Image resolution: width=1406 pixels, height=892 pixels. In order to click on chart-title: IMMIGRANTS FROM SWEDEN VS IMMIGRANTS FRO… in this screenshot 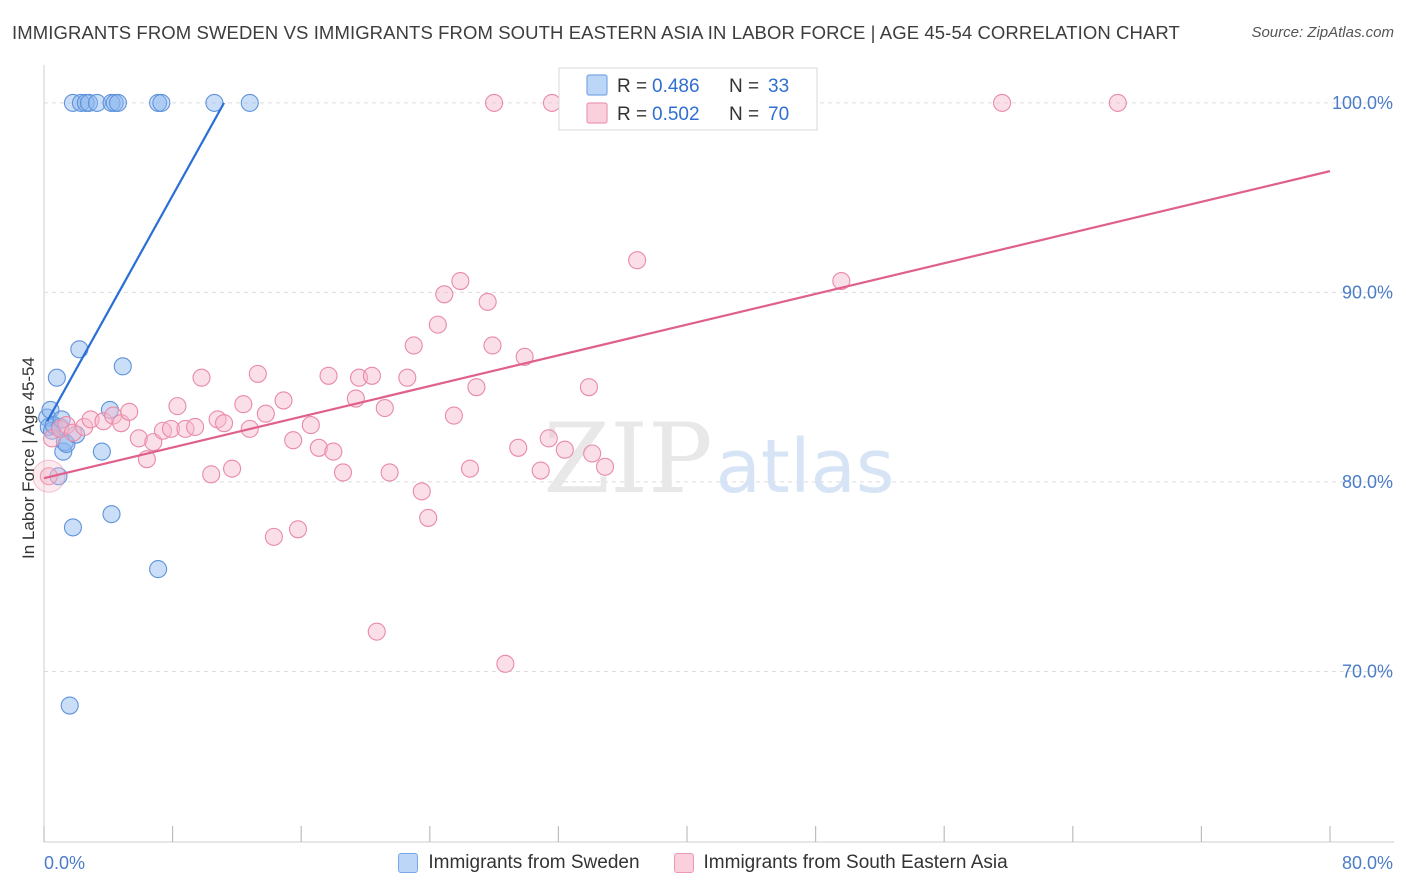, I will do `click(596, 32)`.